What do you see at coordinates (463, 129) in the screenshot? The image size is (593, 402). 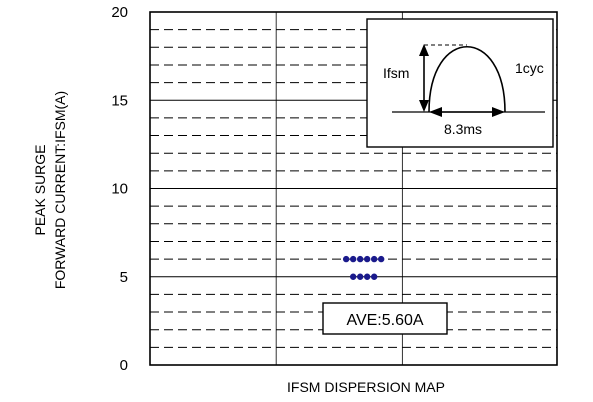 I see `time-label: 8.3ms` at bounding box center [463, 129].